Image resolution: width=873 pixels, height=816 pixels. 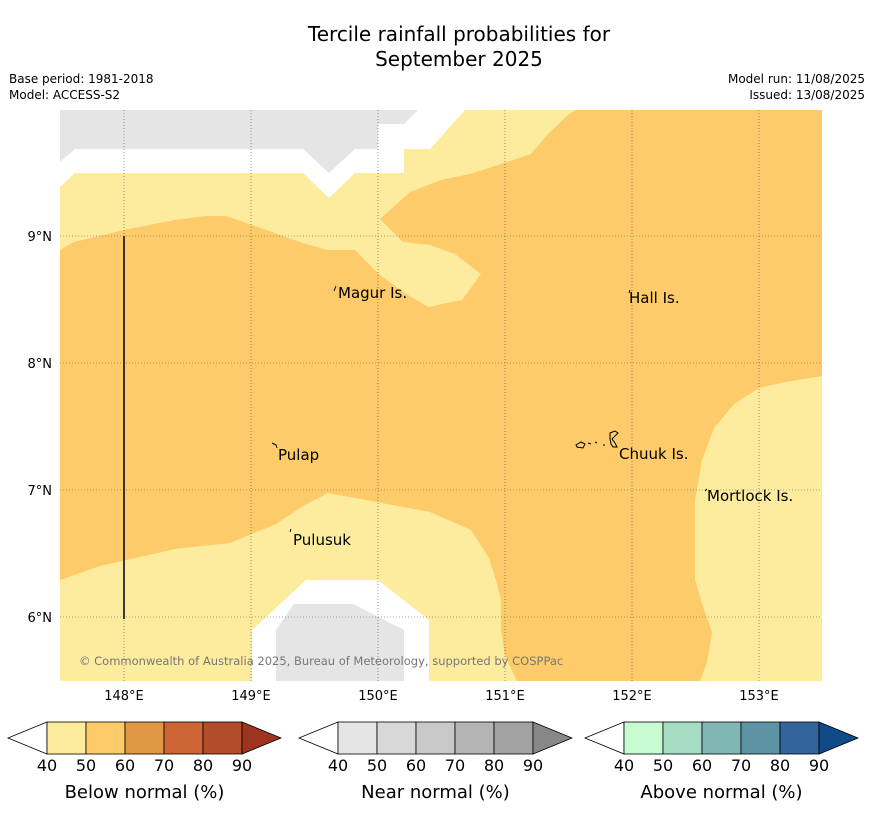 I want to click on place-label-magur: Magur Is., so click(x=372, y=293).